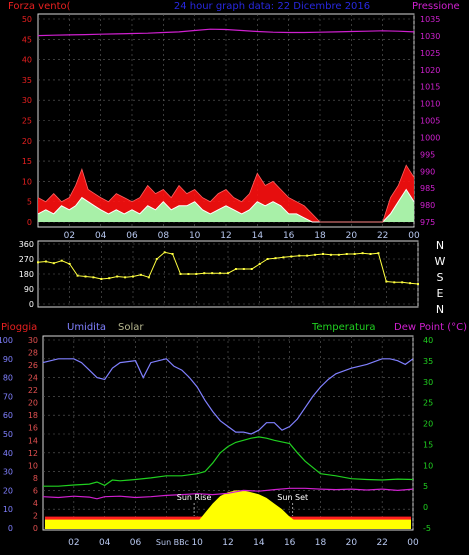 The image size is (469, 555). Describe the element at coordinates (8, 359) in the screenshot. I see `humidity-y-tick: 90` at that location.